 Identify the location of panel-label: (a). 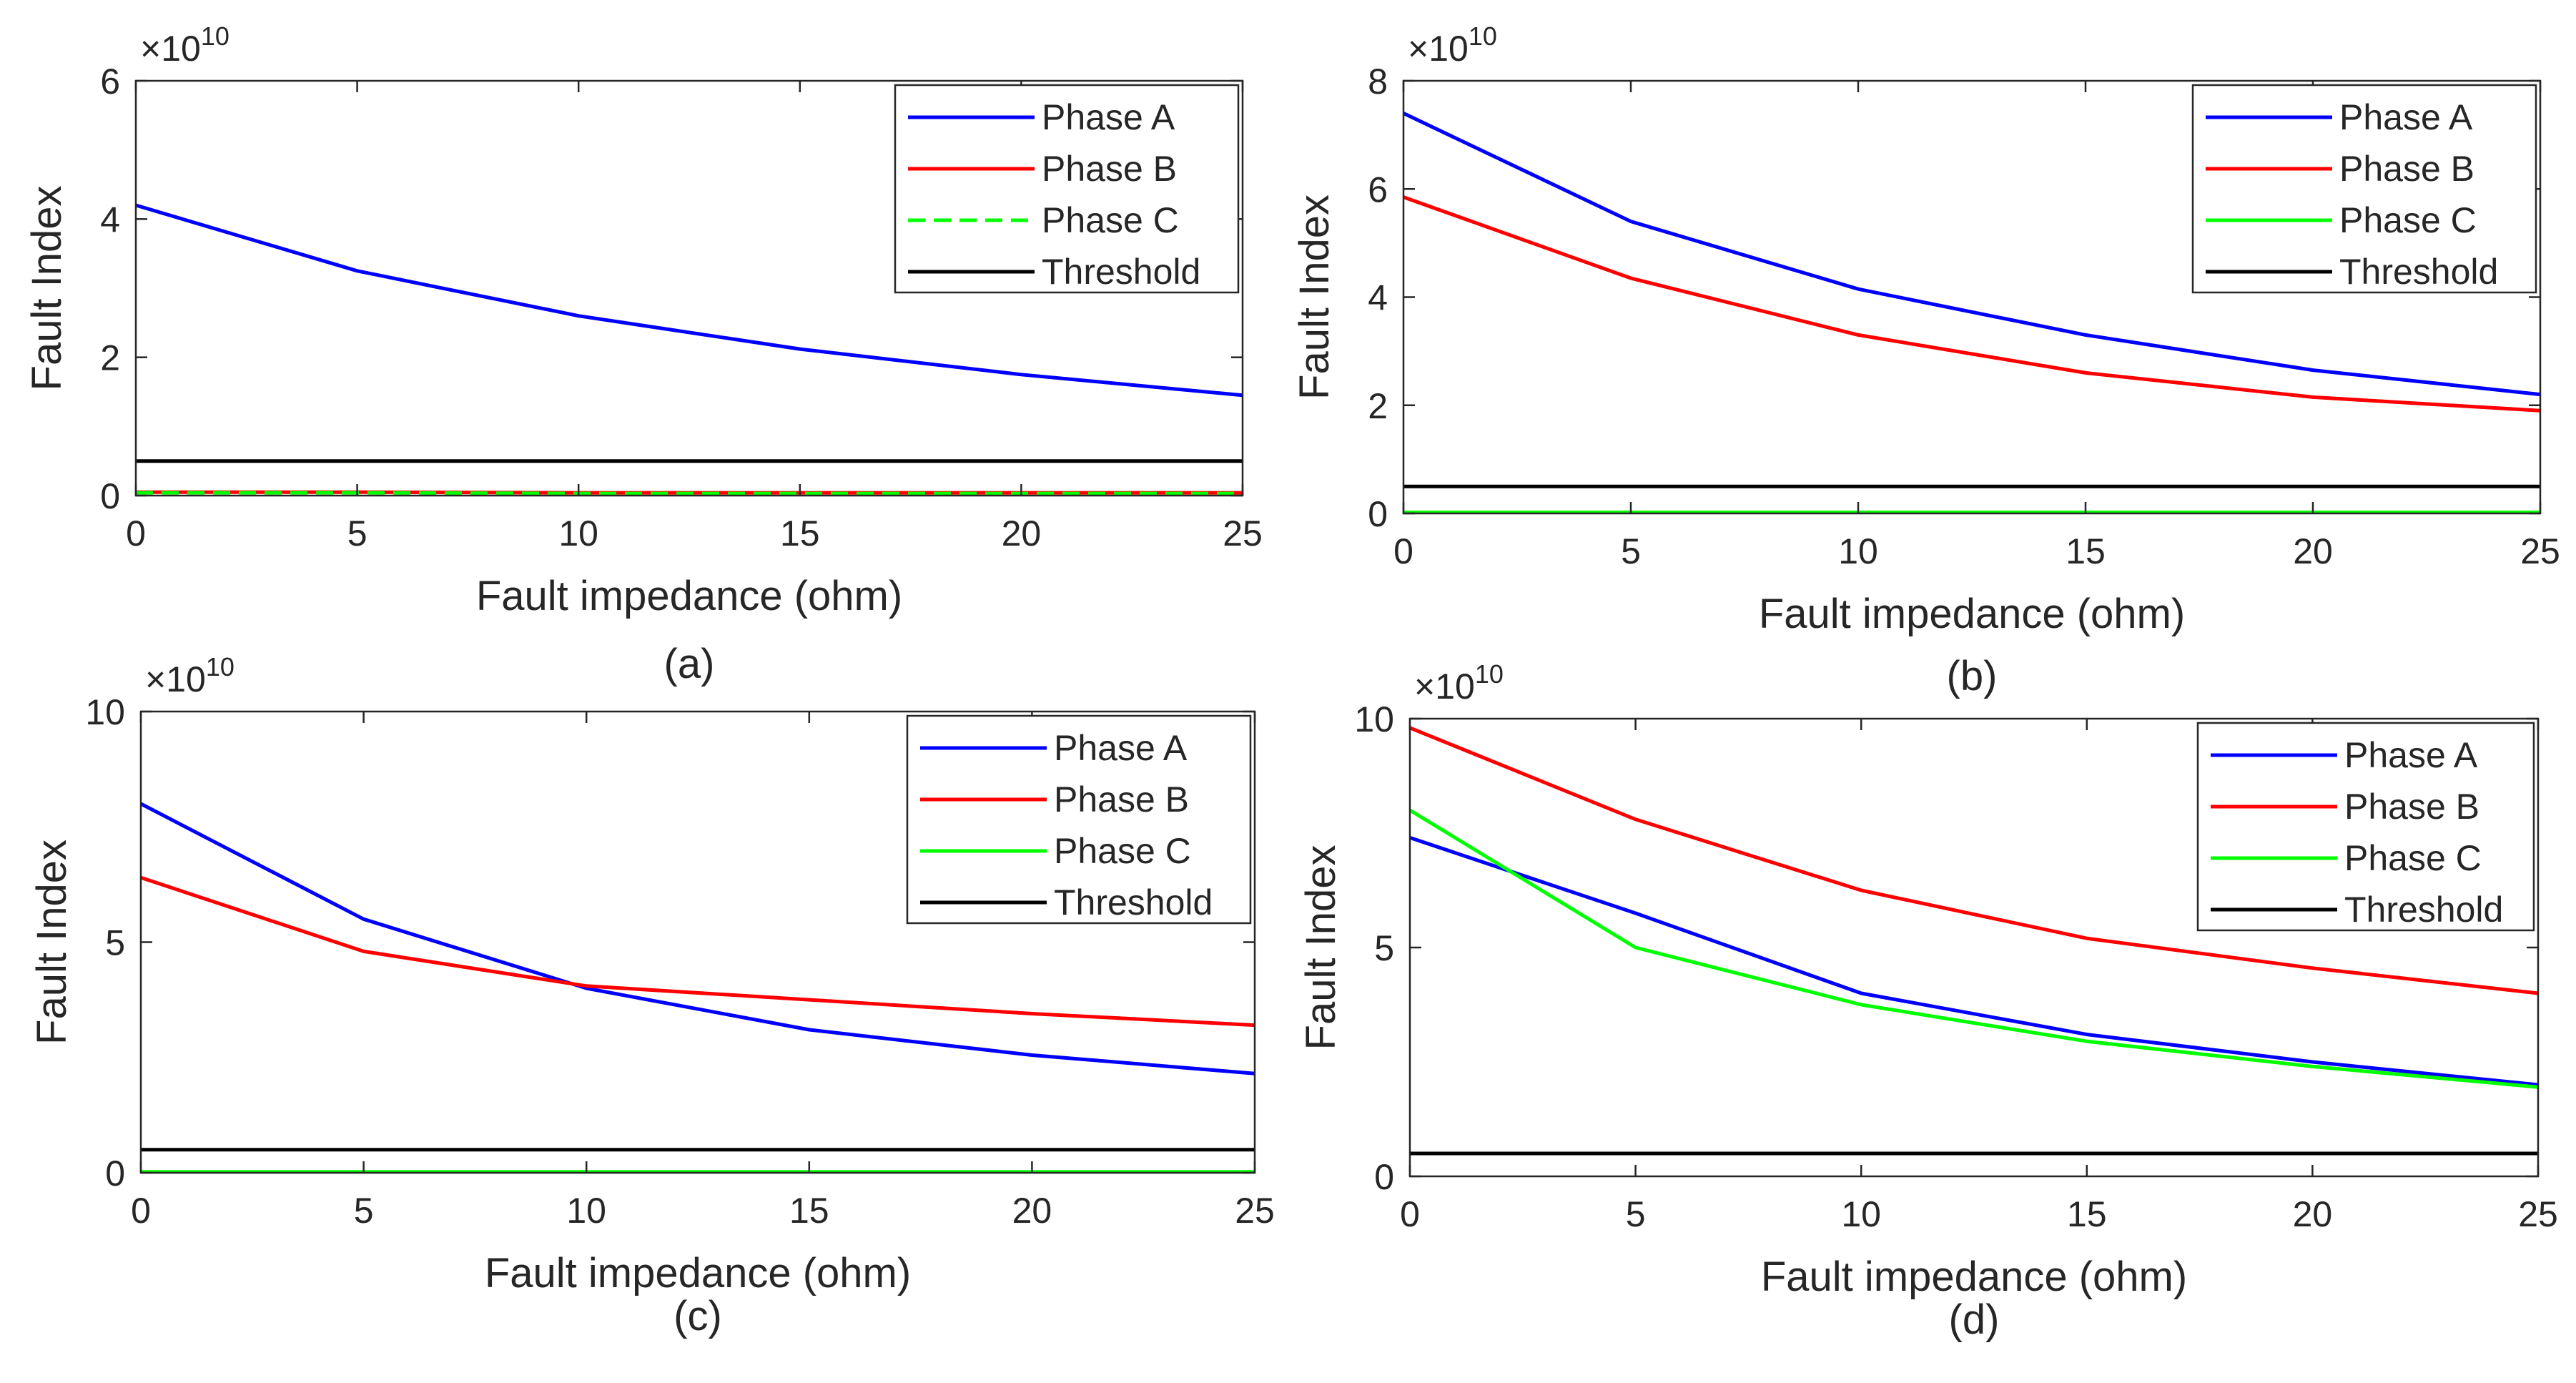
(689, 664).